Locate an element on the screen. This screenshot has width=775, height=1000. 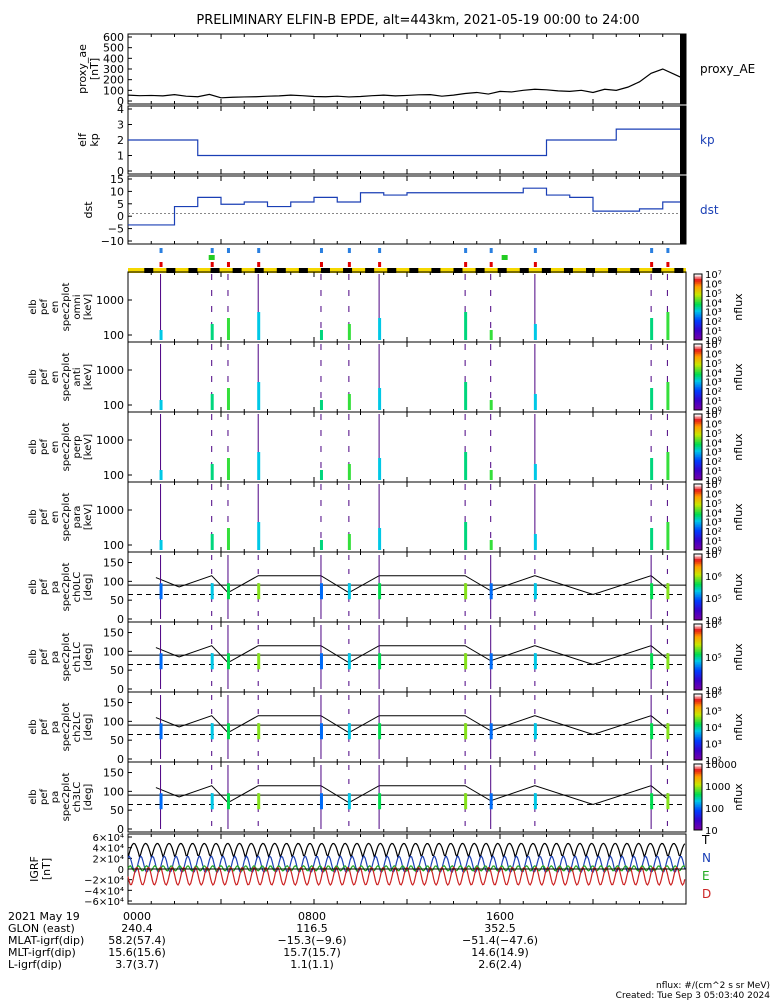
y-label-line: [keV] is located at coordinates (88, 447).